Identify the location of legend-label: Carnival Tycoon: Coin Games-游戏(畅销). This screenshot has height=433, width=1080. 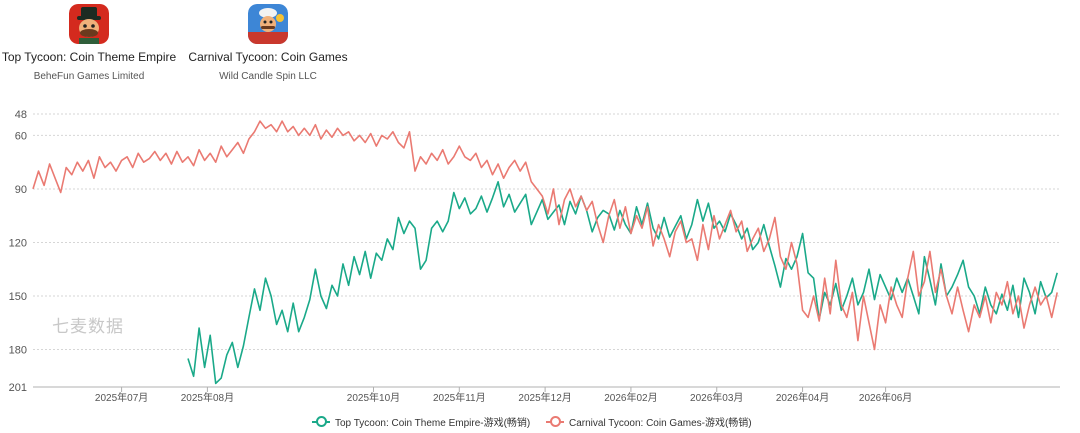
(660, 423).